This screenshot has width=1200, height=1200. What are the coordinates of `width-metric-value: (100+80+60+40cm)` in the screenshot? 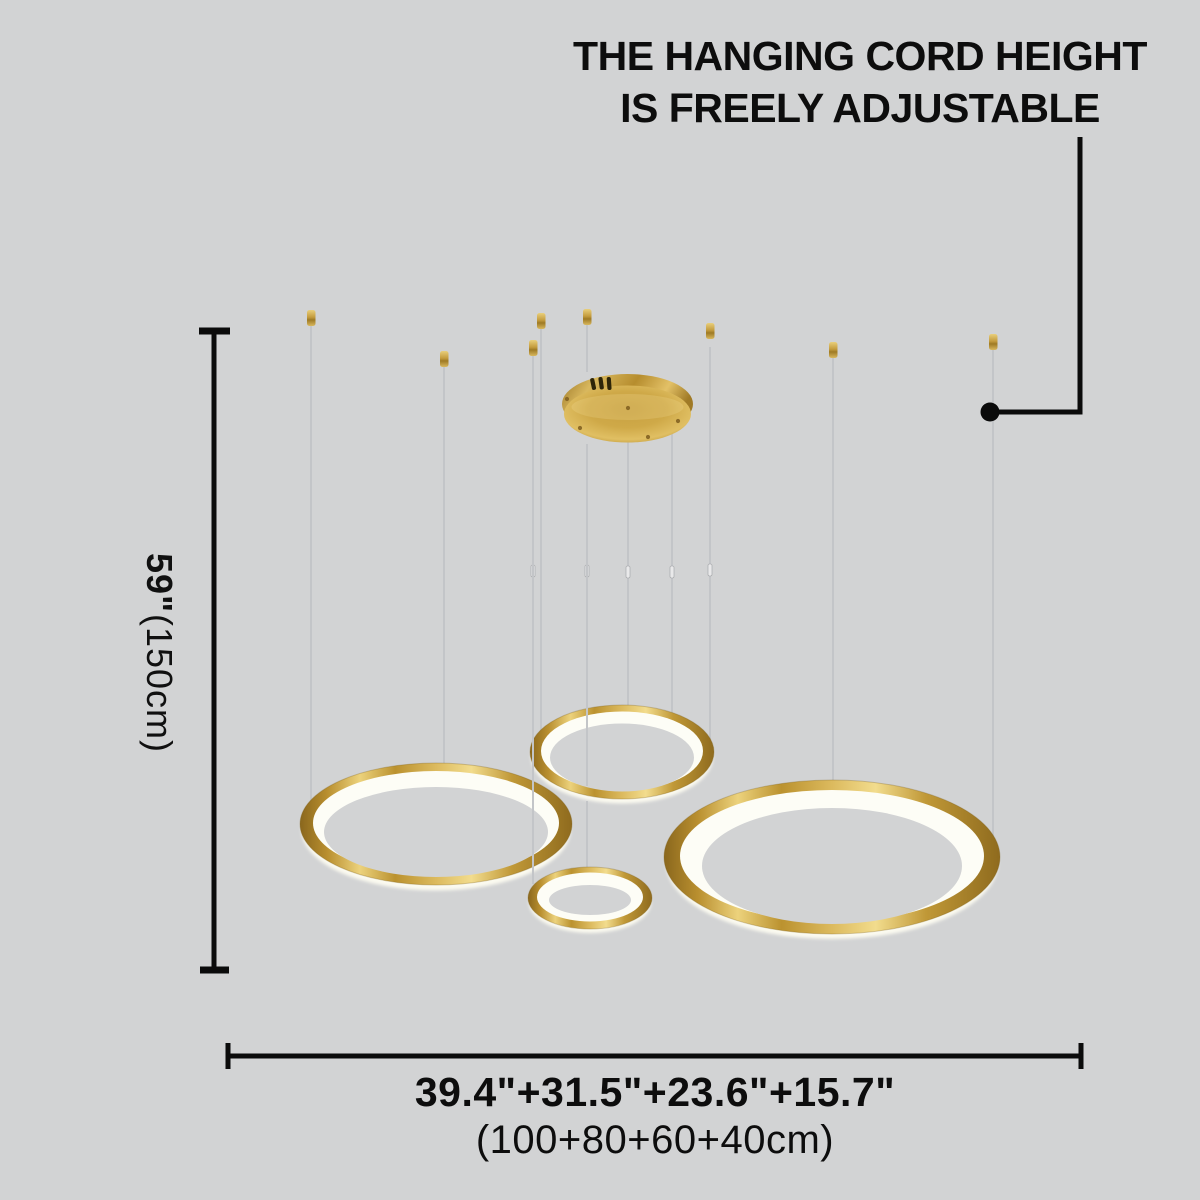 It's located at (655, 1140).